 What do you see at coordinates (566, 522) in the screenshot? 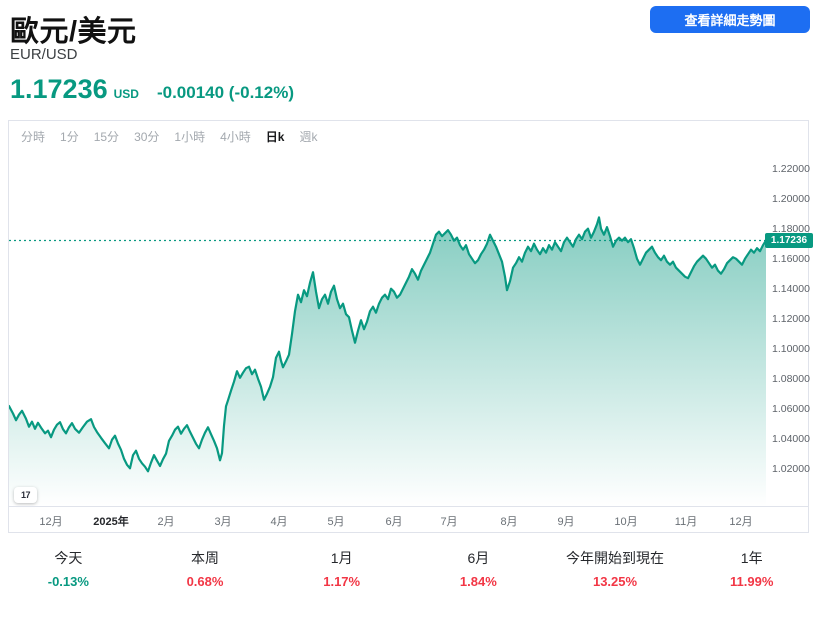
I see `x-axis-label: 9月` at bounding box center [566, 522].